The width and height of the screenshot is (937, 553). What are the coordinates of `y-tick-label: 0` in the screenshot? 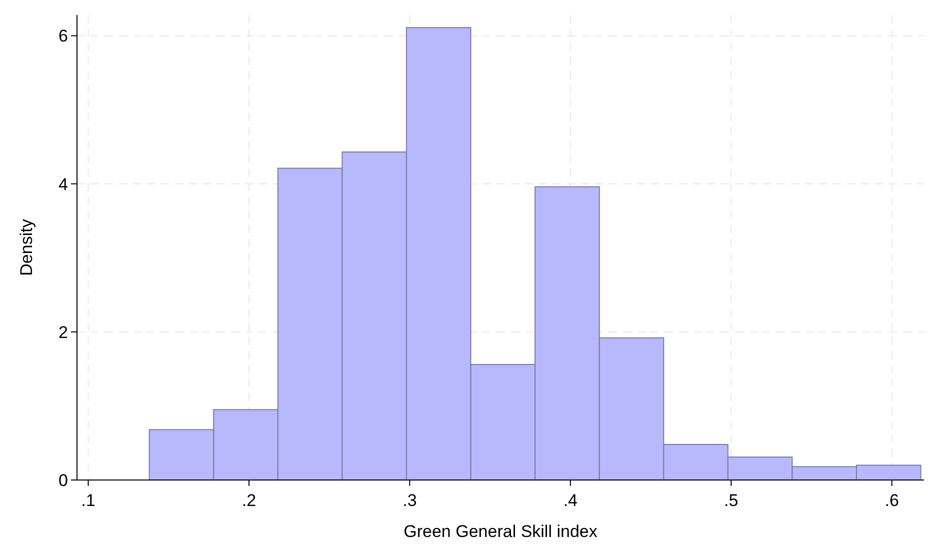 It's located at (63, 480).